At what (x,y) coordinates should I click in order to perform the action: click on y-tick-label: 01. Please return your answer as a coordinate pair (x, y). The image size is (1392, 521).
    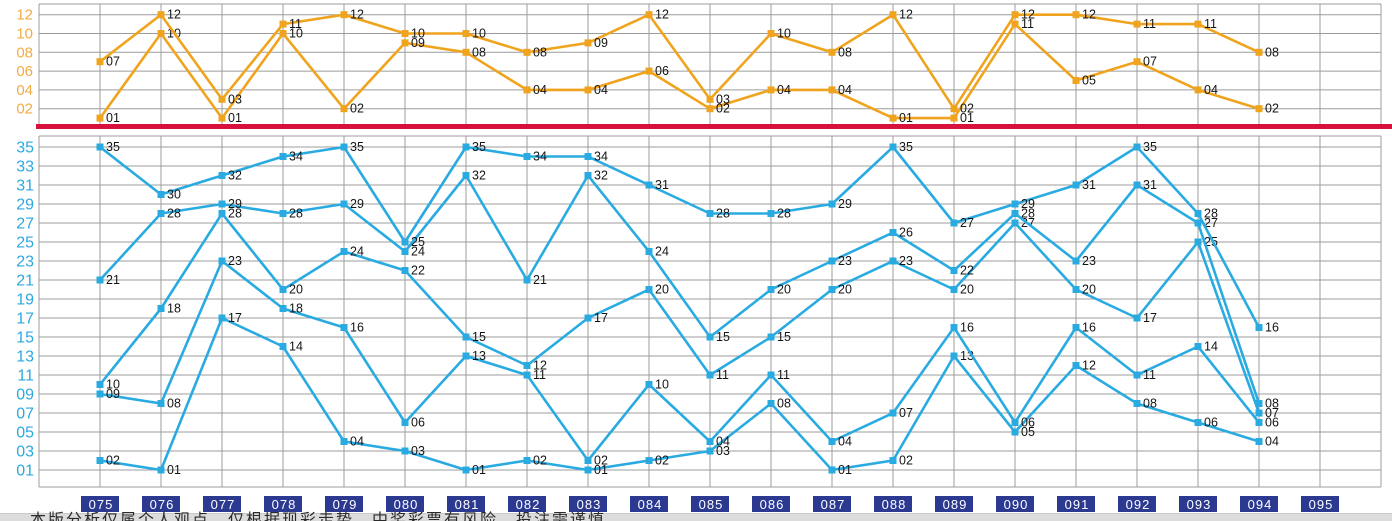
    Looking at the image, I should click on (25, 471).